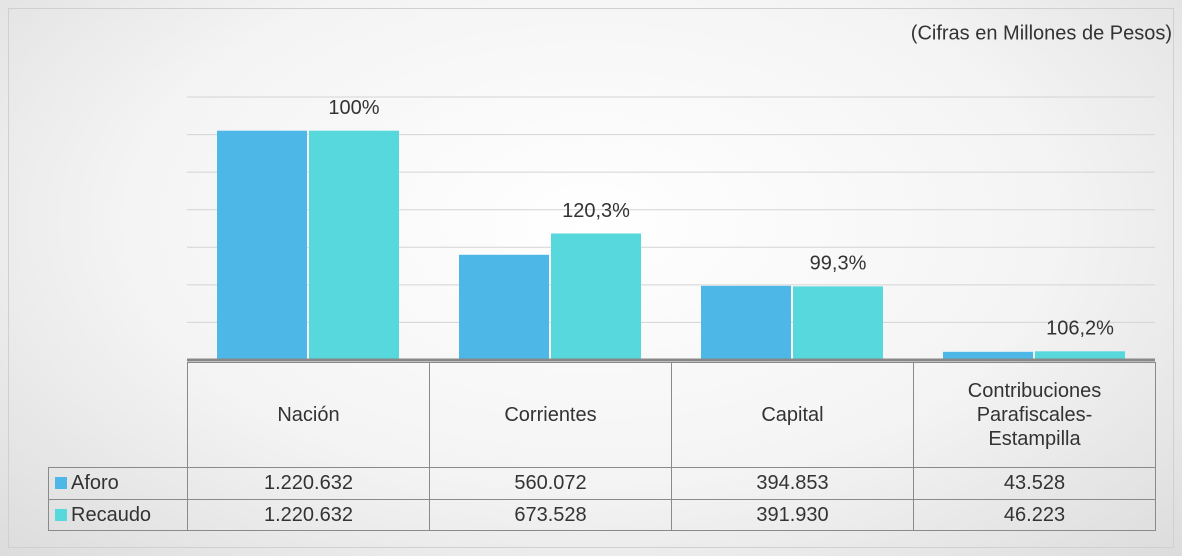 This screenshot has width=1182, height=556. I want to click on cell-text: Corrientes, so click(550, 415).